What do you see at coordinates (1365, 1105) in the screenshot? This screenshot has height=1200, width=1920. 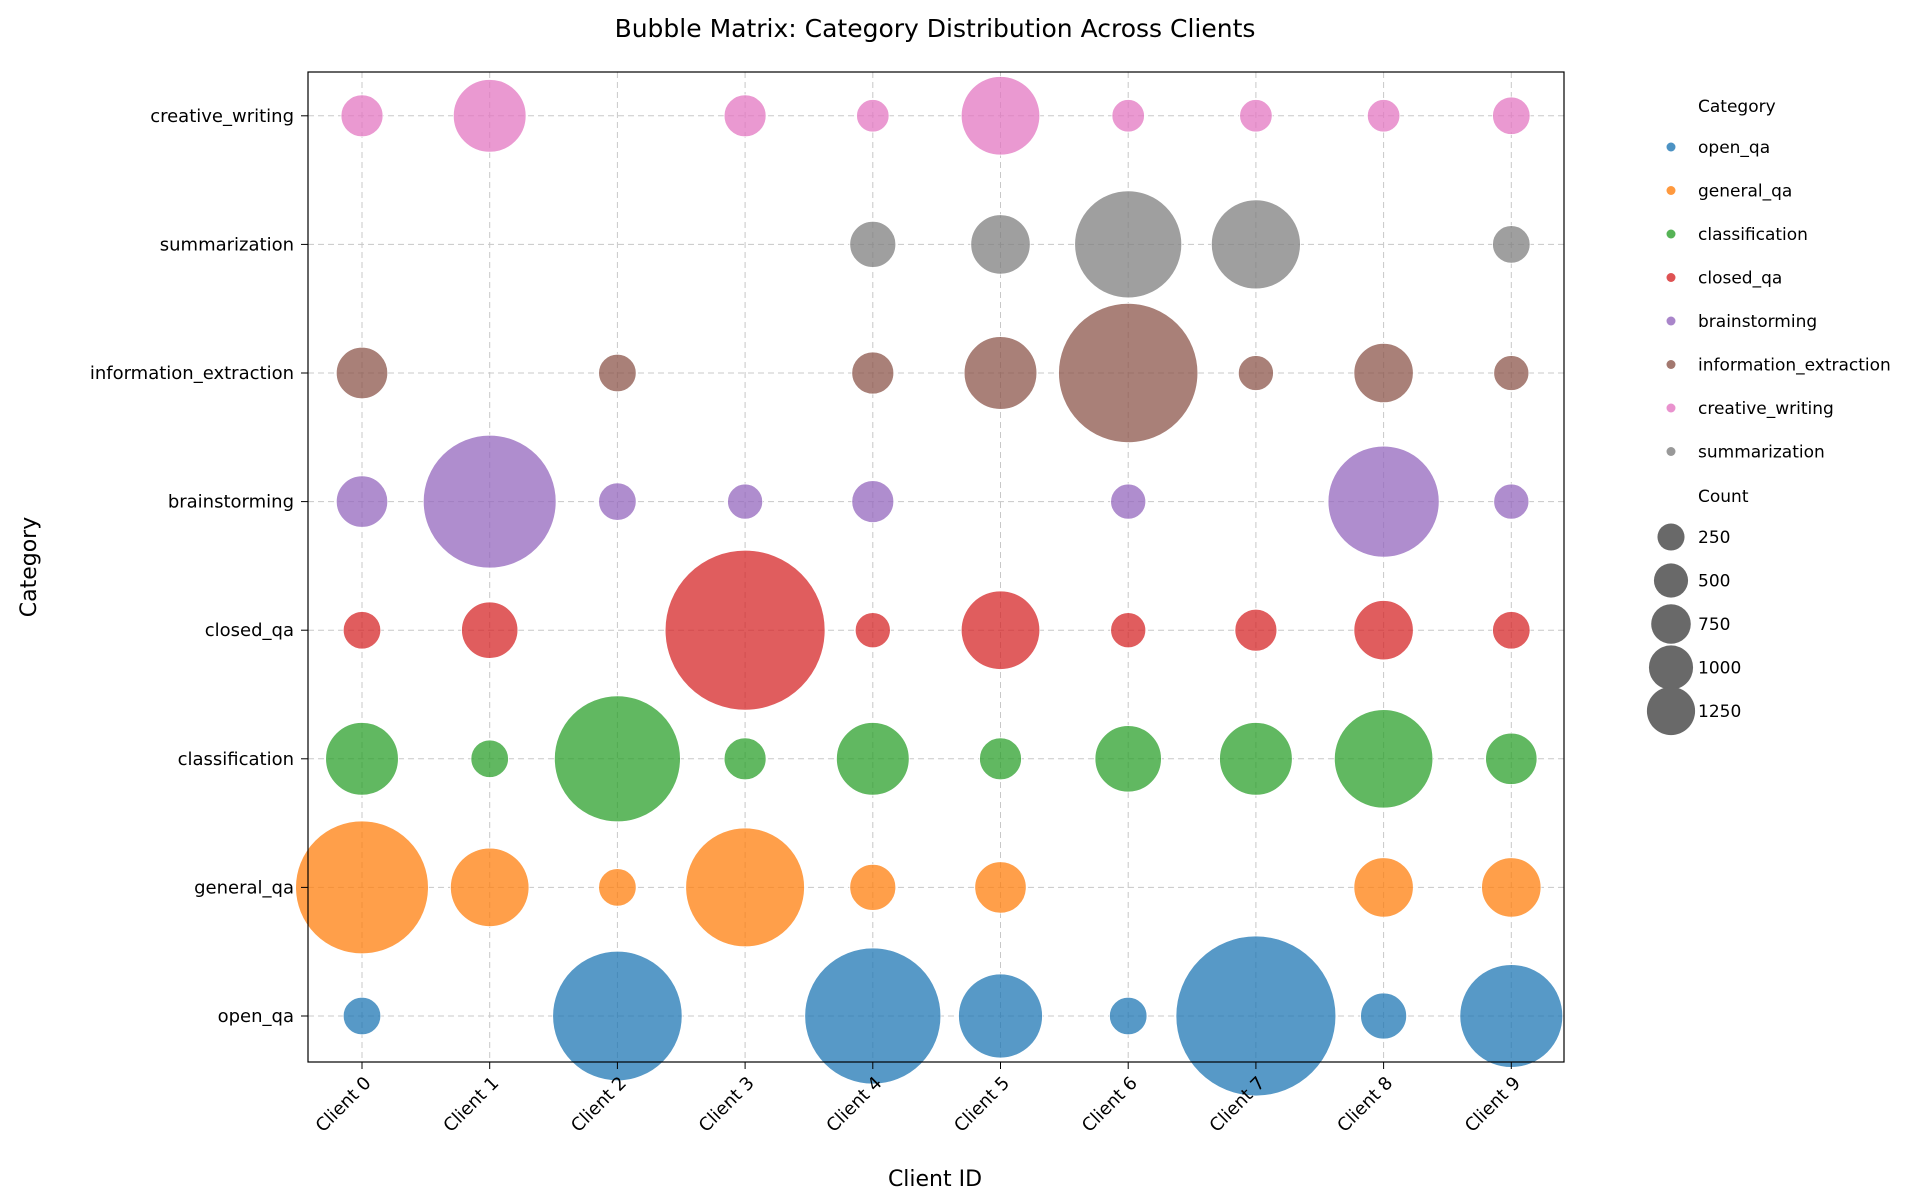 I see `x-tick-label-client-8: Client 8` at bounding box center [1365, 1105].